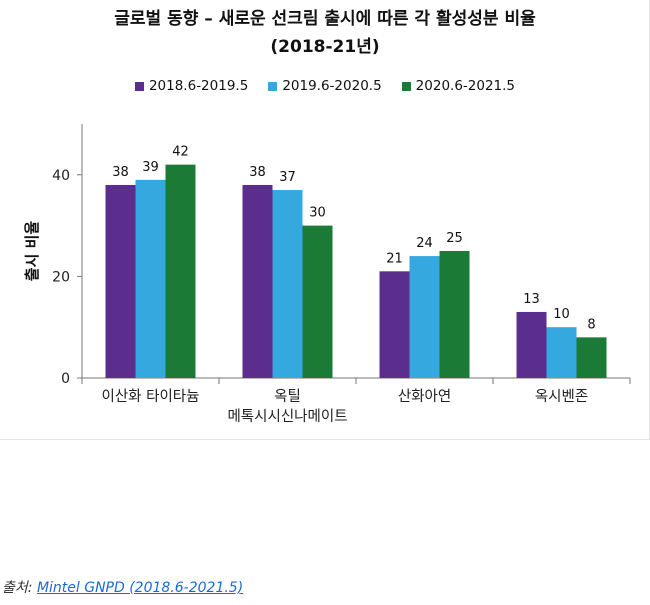 The height and width of the screenshot is (605, 650). Describe the element at coordinates (561, 396) in the screenshot. I see `x-tick-label: 옥시벤존` at that location.